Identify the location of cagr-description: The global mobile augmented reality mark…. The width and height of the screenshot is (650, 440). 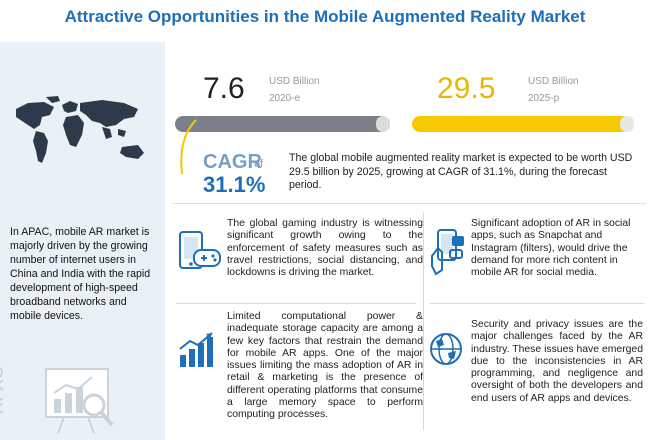
(461, 171).